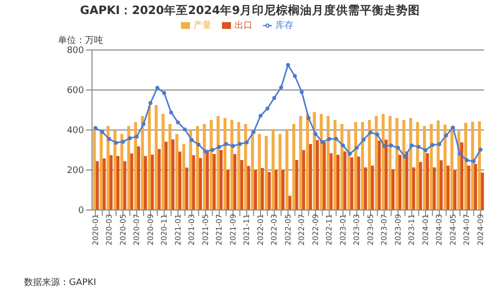 The height and width of the screenshot is (296, 500). Describe the element at coordinates (60, 282) in the screenshot. I see `source-note: 数据来源：GAPKI` at that location.